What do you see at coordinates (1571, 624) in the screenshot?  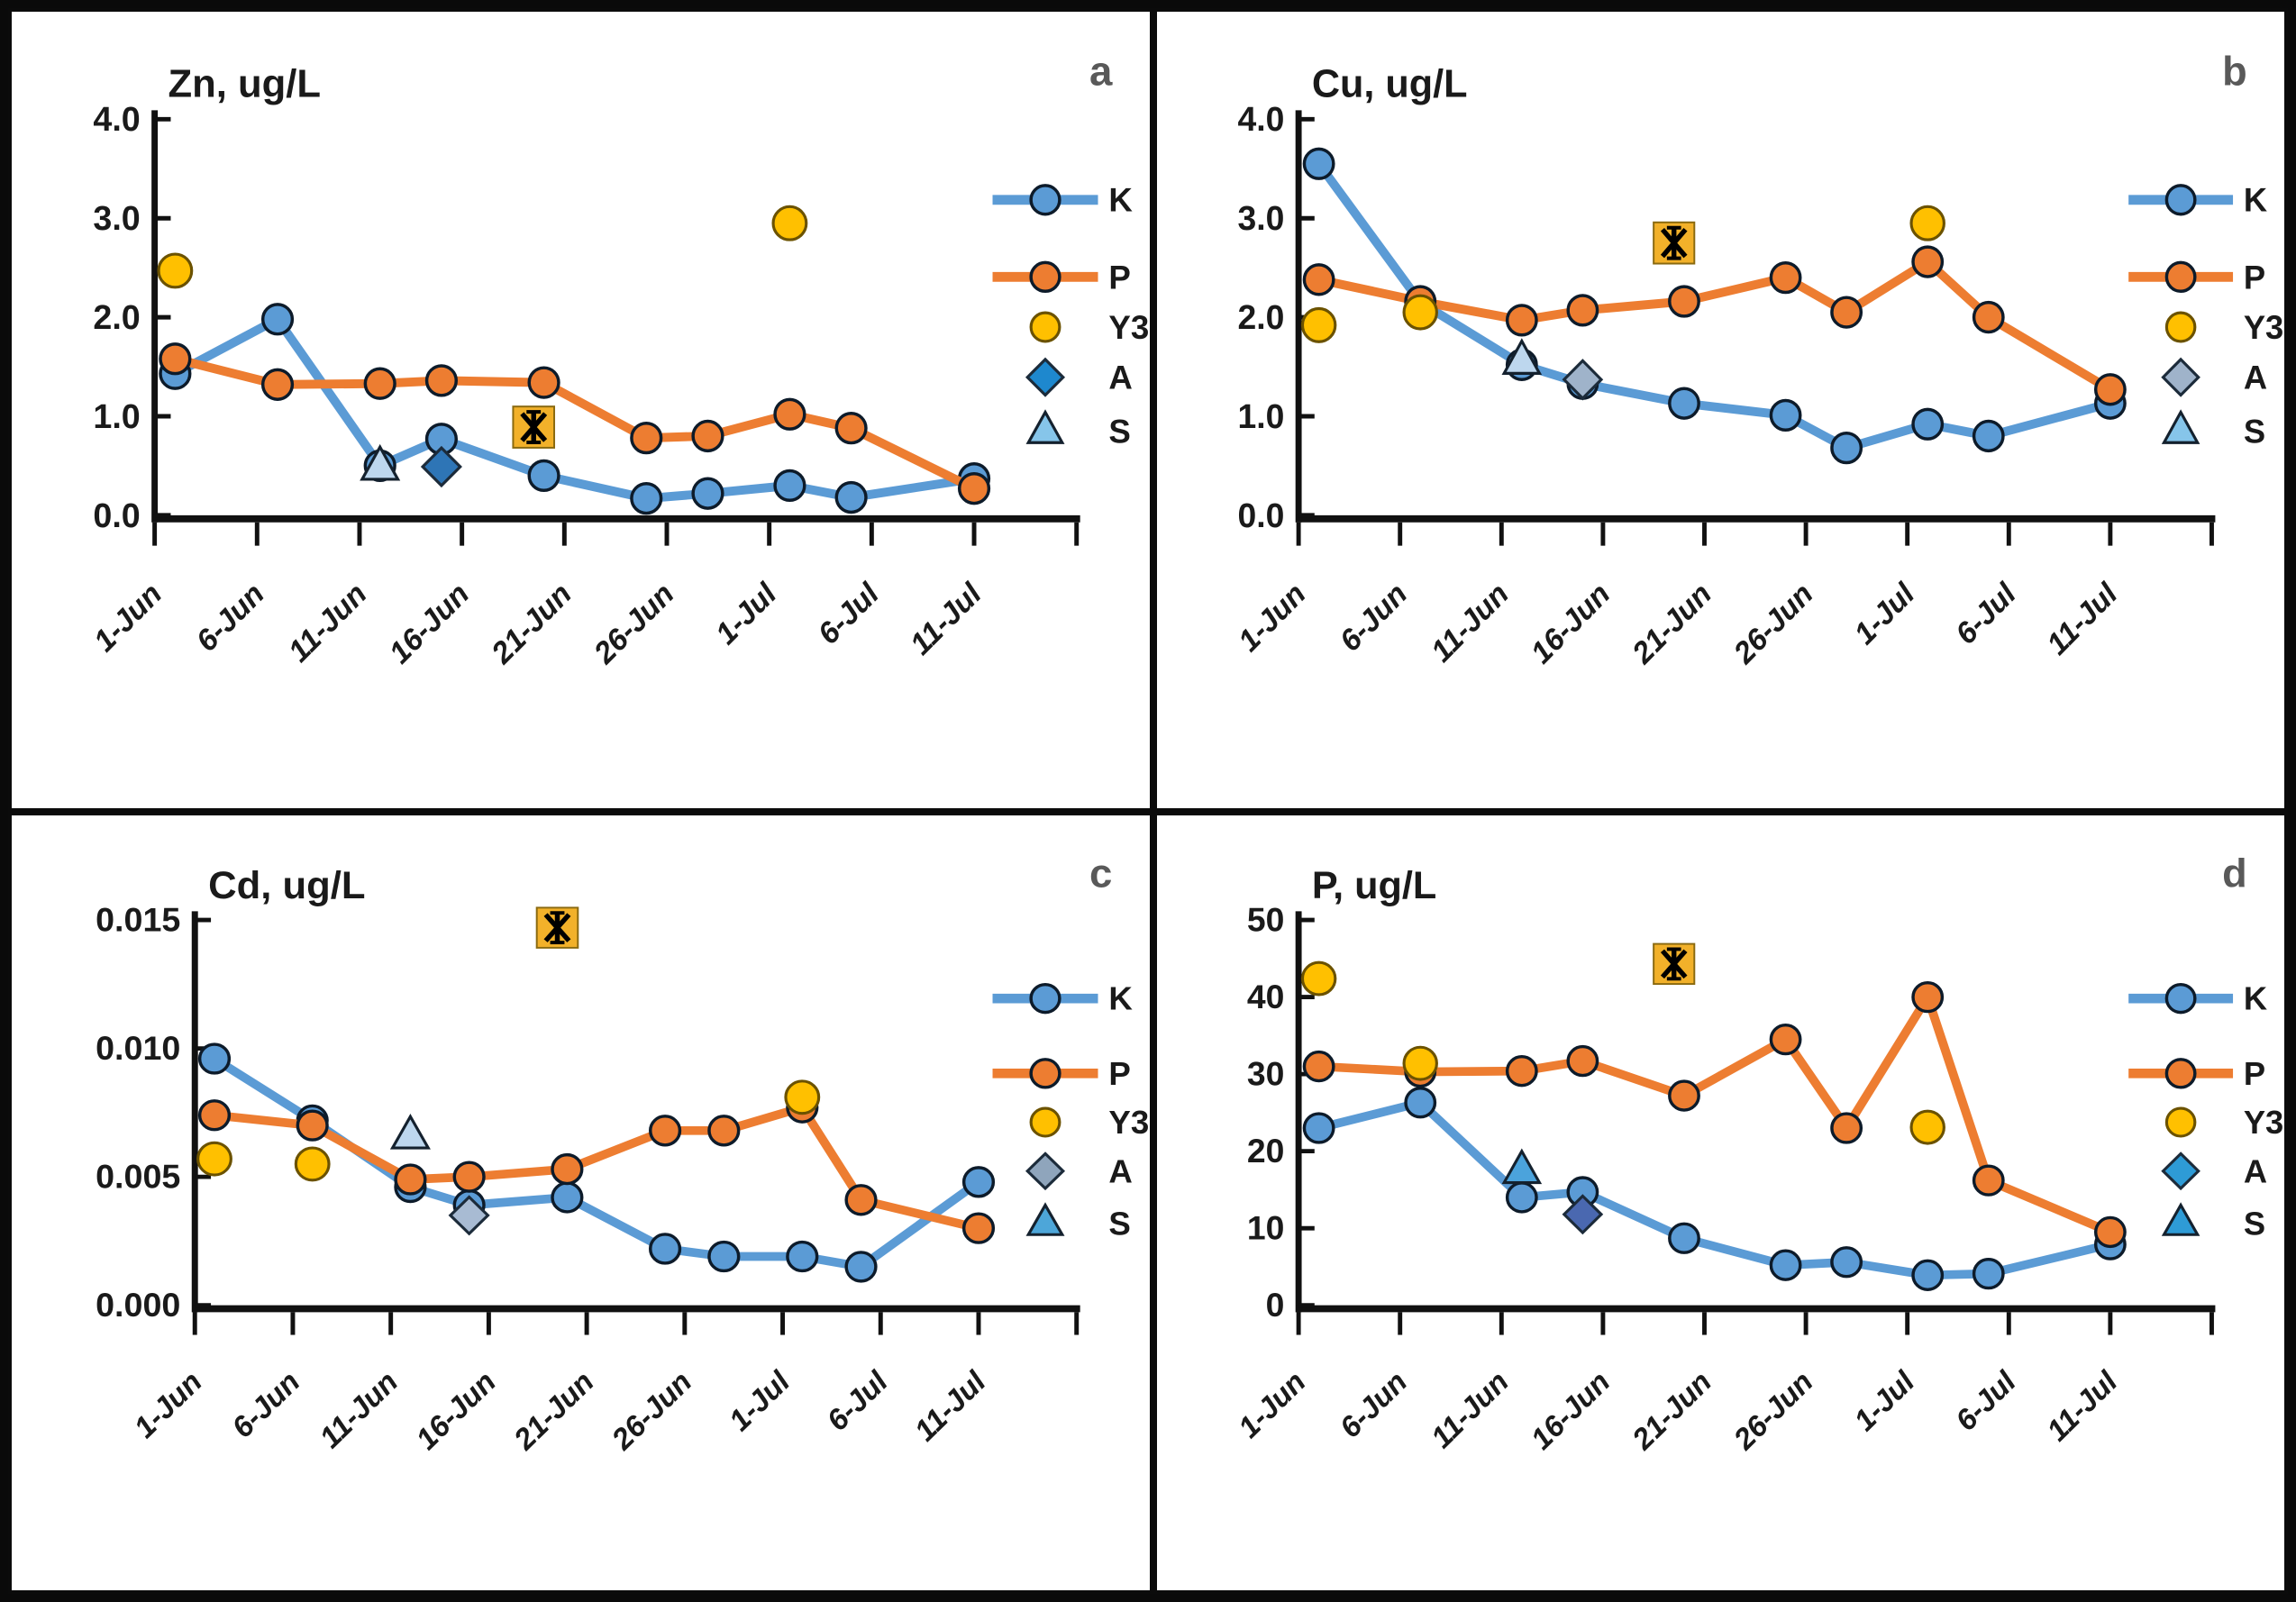 I see `x-tick-label: 16-Jun` at bounding box center [1571, 624].